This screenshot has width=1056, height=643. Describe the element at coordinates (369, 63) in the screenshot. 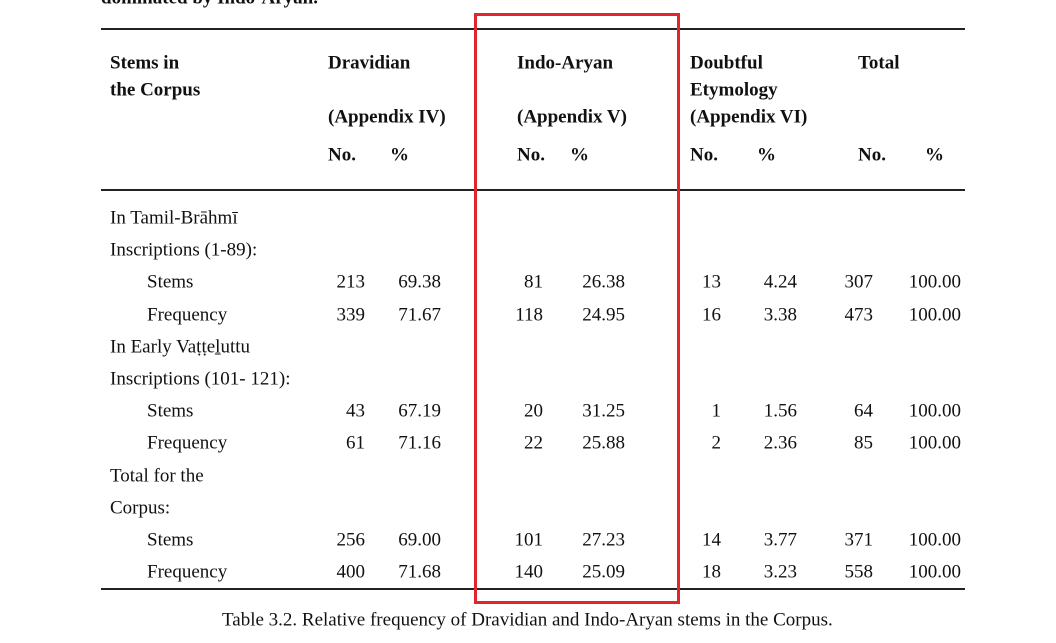

I see `group-header: Dravidian` at that location.